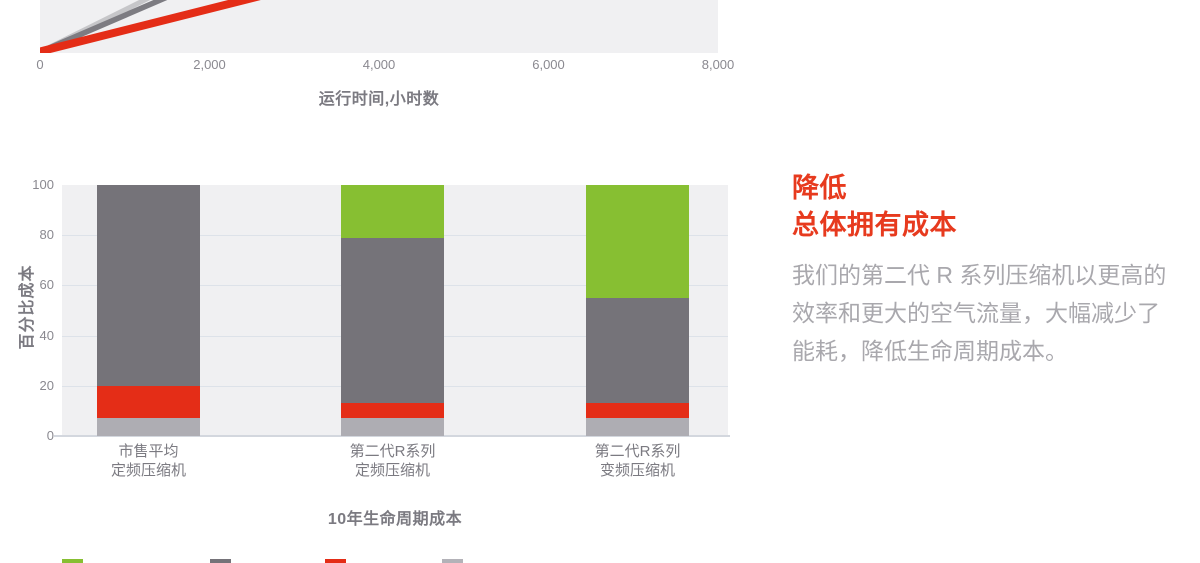  What do you see at coordinates (992, 207) in the screenshot?
I see `section-heading: 降低 总体拥有成本` at bounding box center [992, 207].